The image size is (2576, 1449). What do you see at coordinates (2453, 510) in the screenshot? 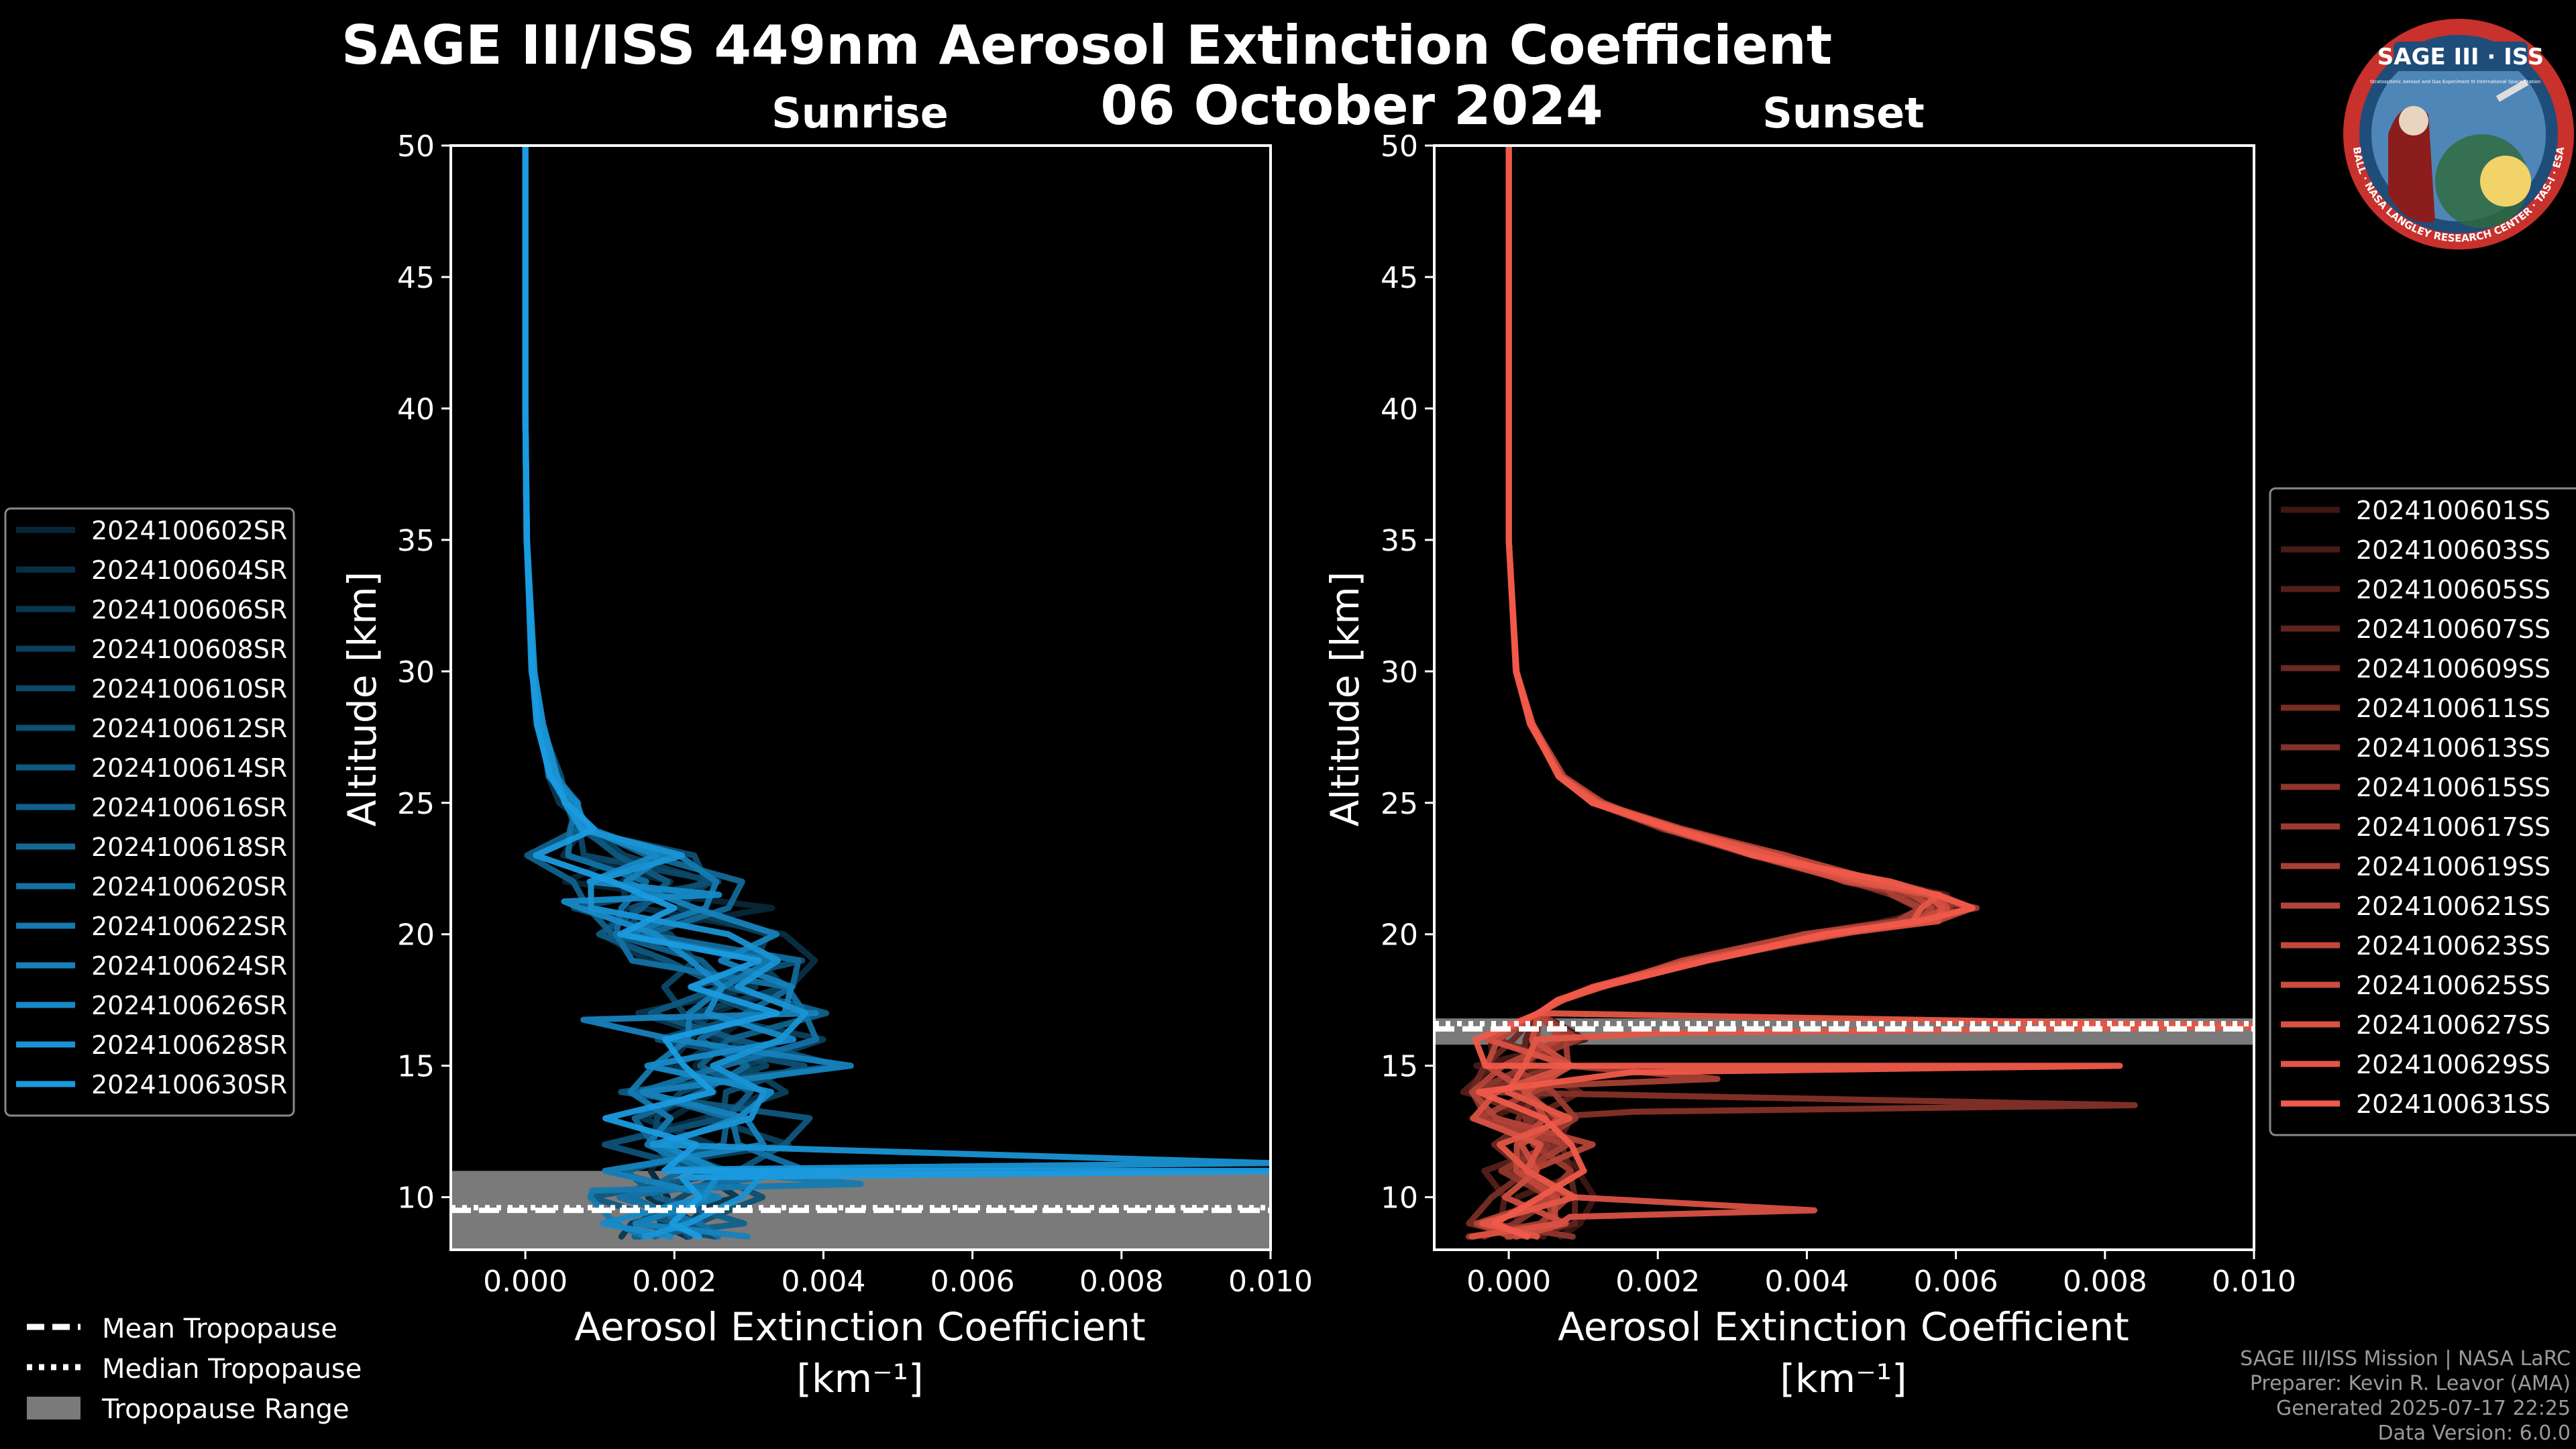
I see `legend-label-2024100601SS: 2024100601SS` at bounding box center [2453, 510].